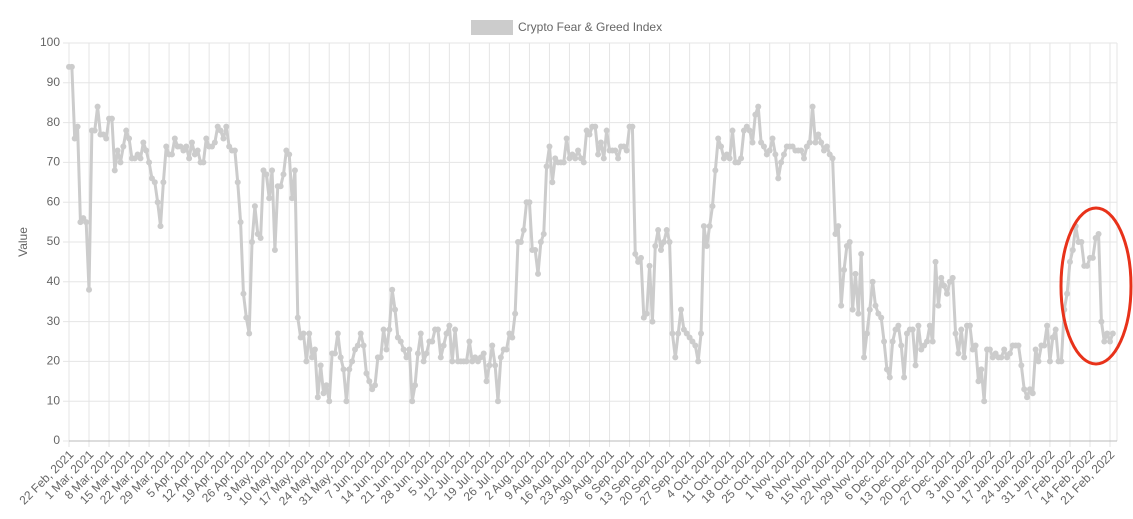 This screenshot has height=519, width=1133. I want to click on y-tick-label: 40, so click(54, 281).